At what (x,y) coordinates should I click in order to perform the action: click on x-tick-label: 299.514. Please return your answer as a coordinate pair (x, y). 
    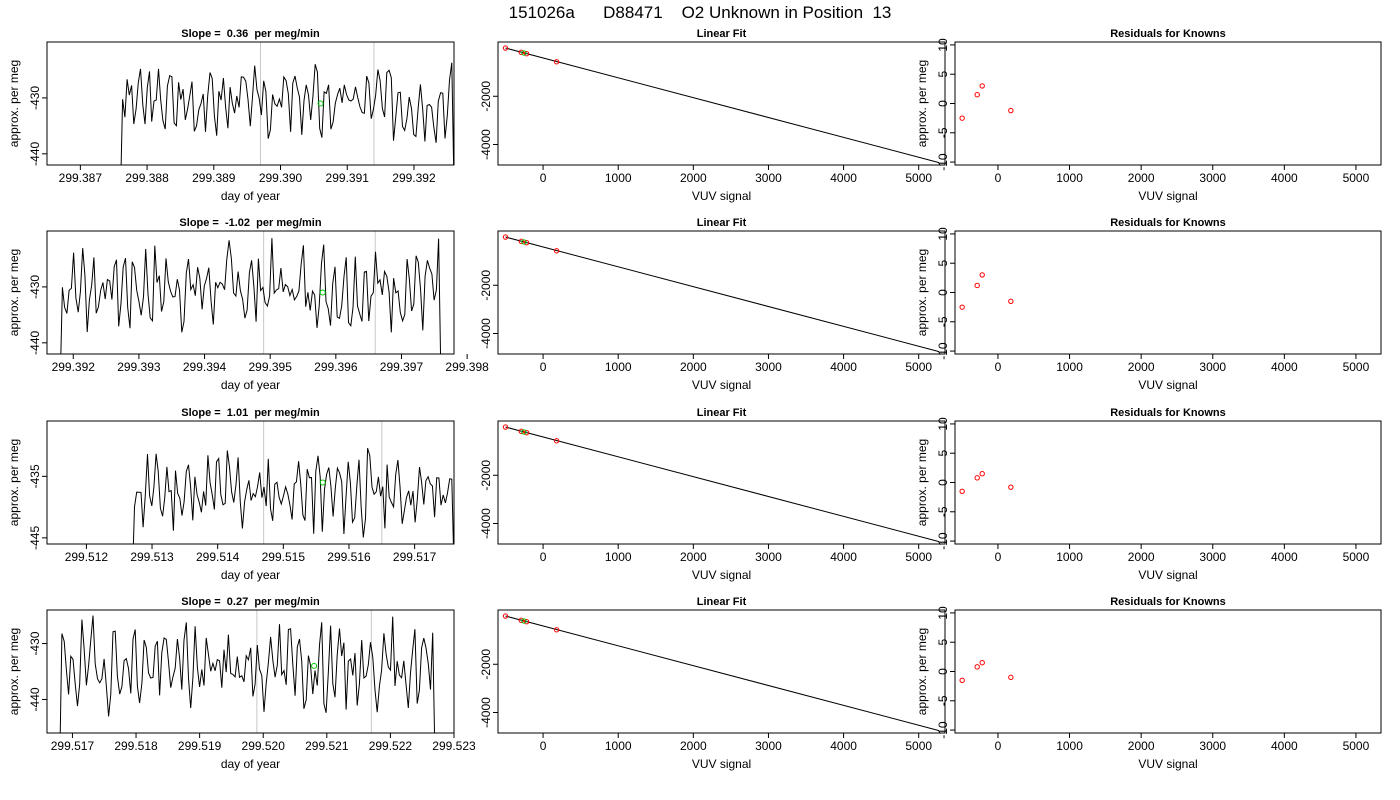
    Looking at the image, I should click on (218, 557).